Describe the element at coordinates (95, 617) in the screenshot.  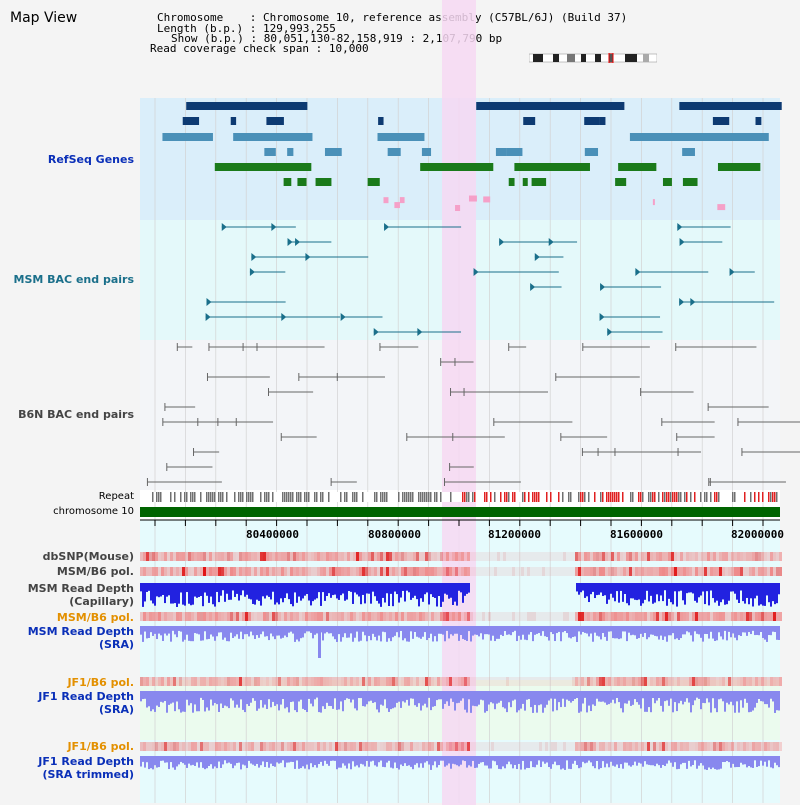
I see `track-label-msm-pol-2: MSM/B6 pol.` at that location.